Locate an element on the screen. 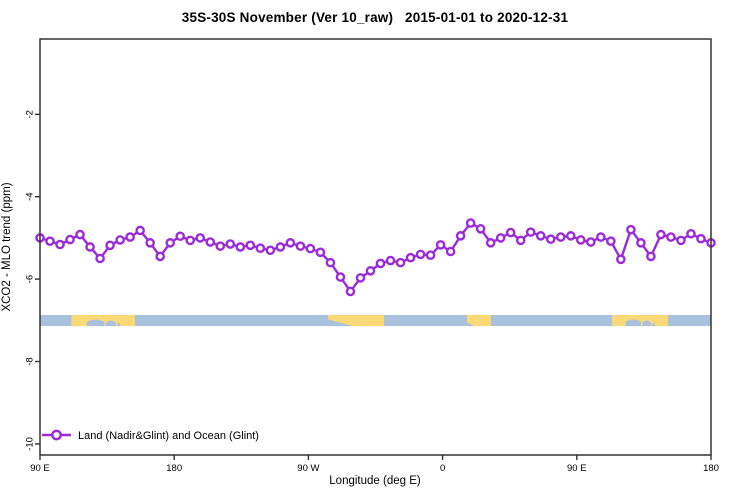 This screenshot has width=750, height=500. map-band-land-australia-west-copy is located at coordinates (103, 320).